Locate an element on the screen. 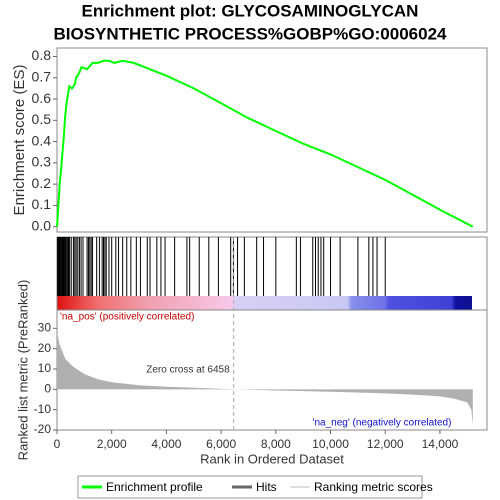 This screenshot has width=500, height=500. x-axis-label: Rank in Ordered Dataset is located at coordinates (272, 458).